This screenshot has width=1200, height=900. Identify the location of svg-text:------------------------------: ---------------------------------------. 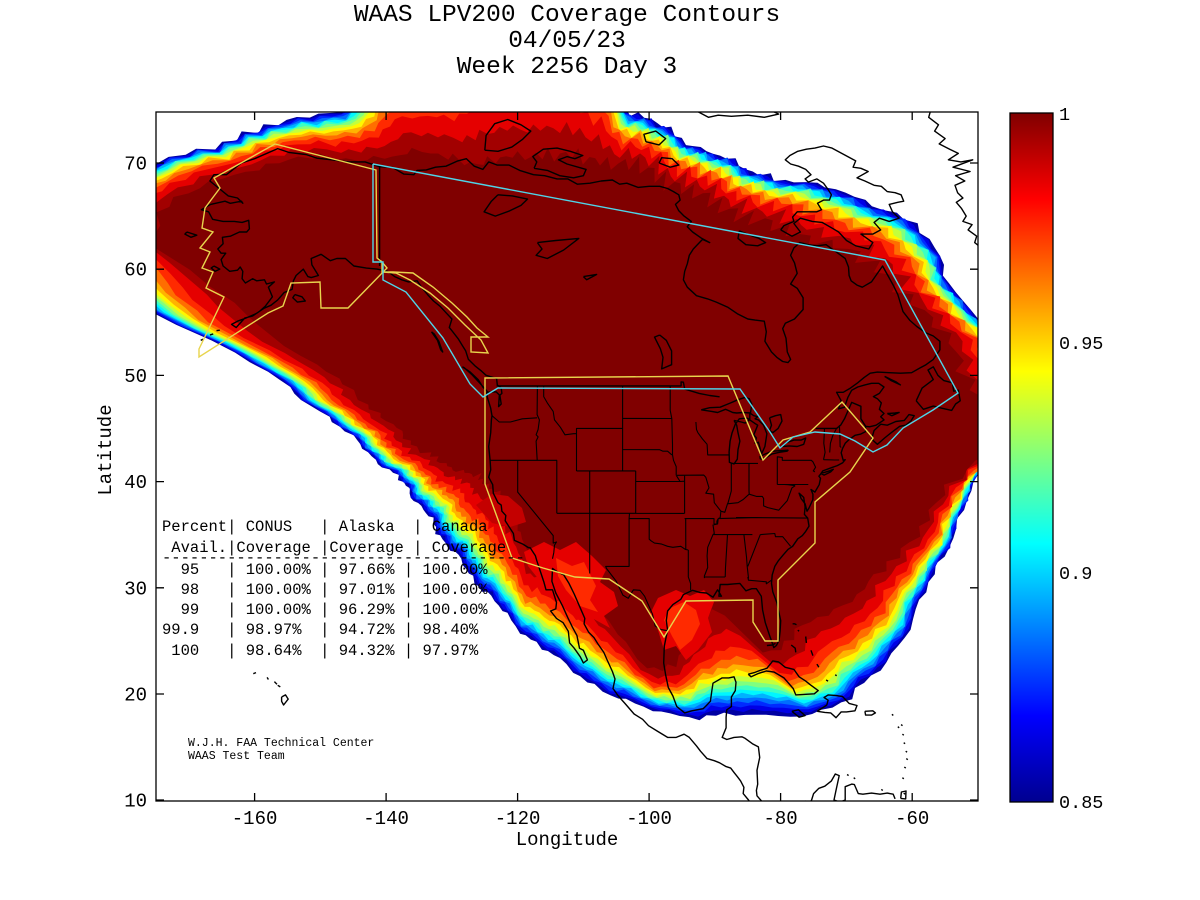
(343, 558).